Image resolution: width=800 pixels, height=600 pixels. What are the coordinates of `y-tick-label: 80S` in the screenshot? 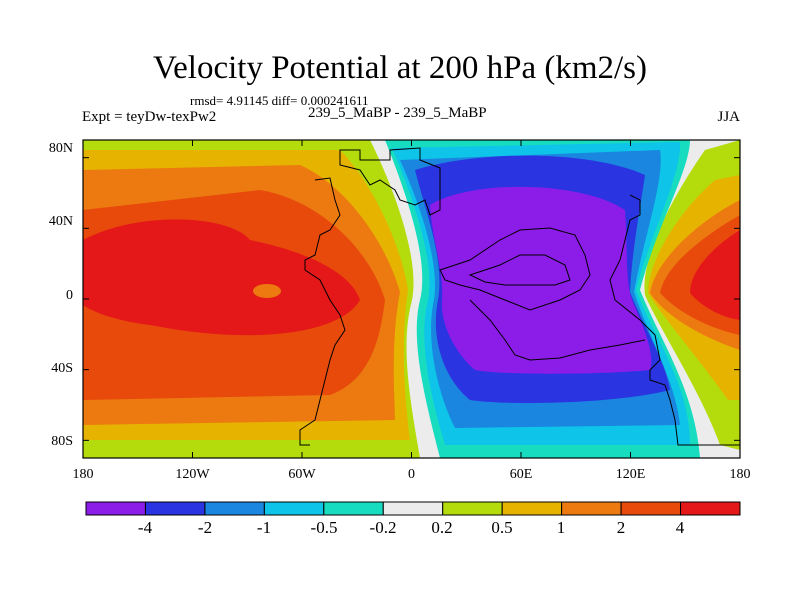 It's located at (62, 441).